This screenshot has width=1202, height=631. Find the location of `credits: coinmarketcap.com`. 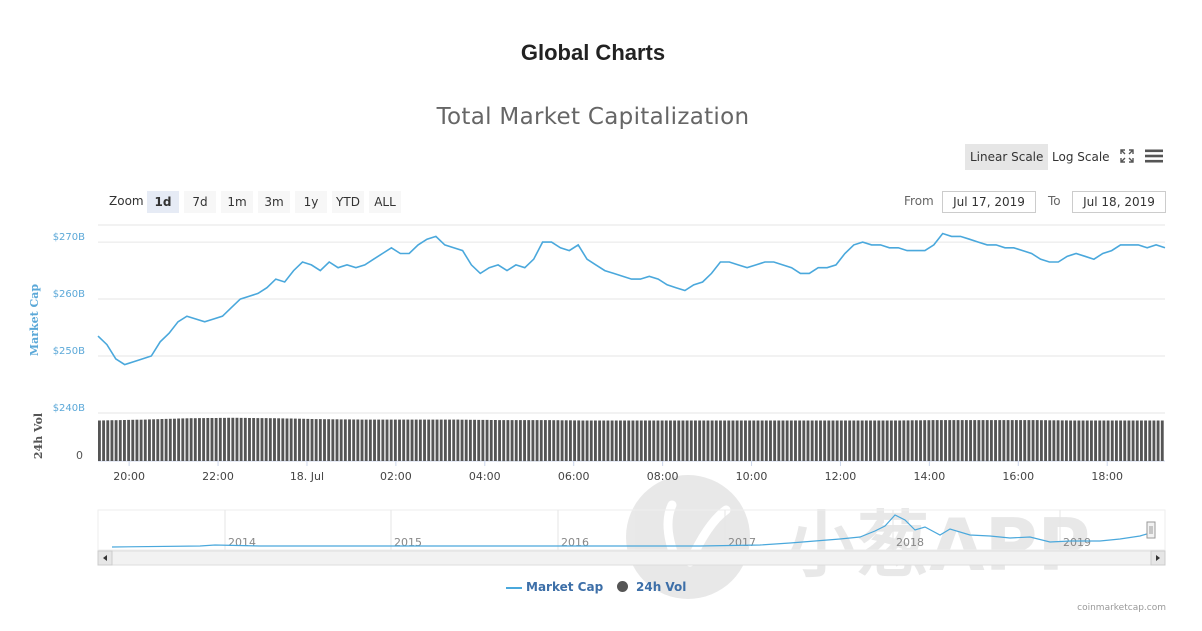

credits: coinmarketcap.com is located at coordinates (1121, 608).